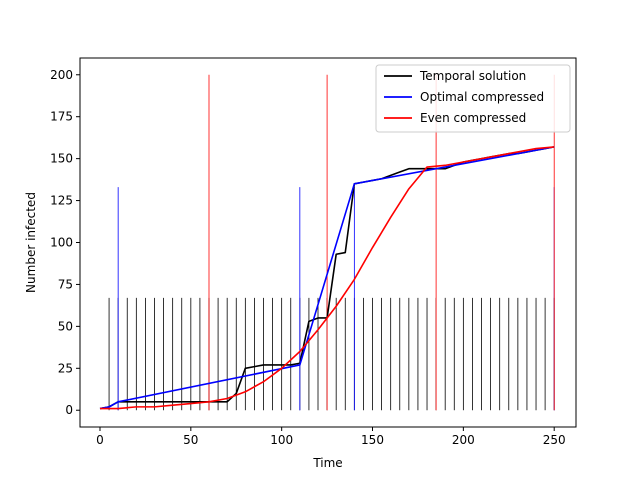 The height and width of the screenshot is (480, 640). Describe the element at coordinates (482, 97) in the screenshot. I see `legend-label-optimal-compressed: Optimal compressed` at that location.